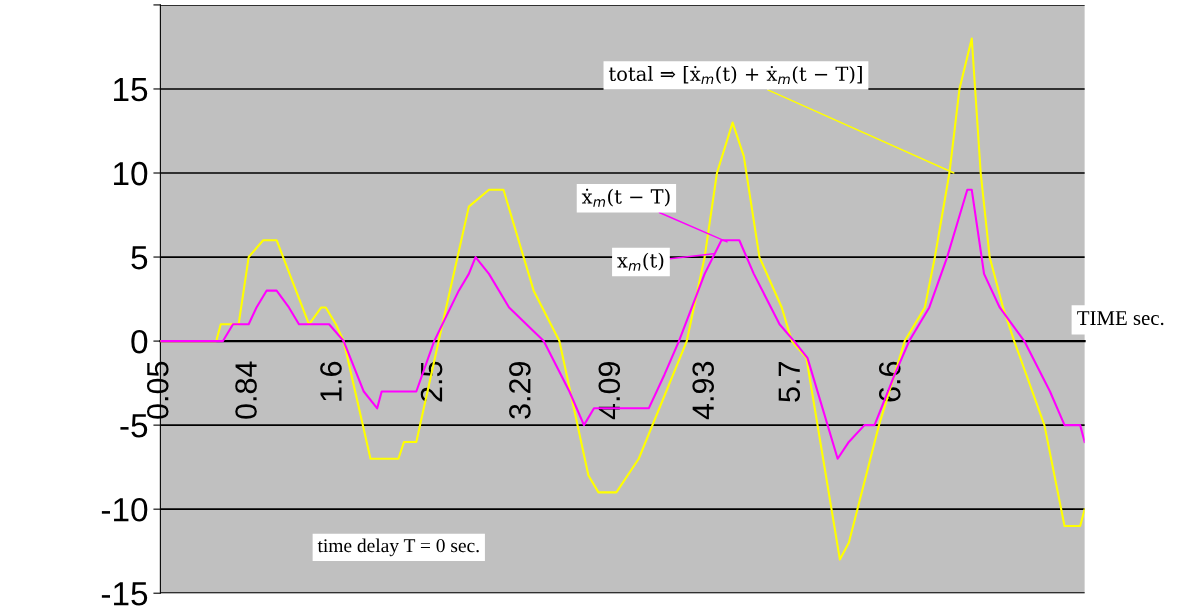 This screenshot has width=1188, height=616. Describe the element at coordinates (520, 390) in the screenshot. I see `x-tick-label: 3.29` at that location.